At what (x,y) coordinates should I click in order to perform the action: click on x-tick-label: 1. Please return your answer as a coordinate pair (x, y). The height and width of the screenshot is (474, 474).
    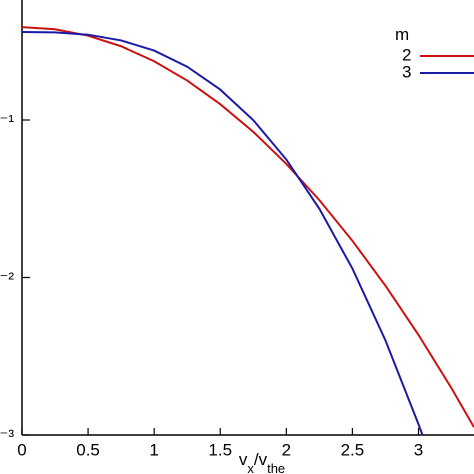
    Looking at the image, I should click on (153, 449).